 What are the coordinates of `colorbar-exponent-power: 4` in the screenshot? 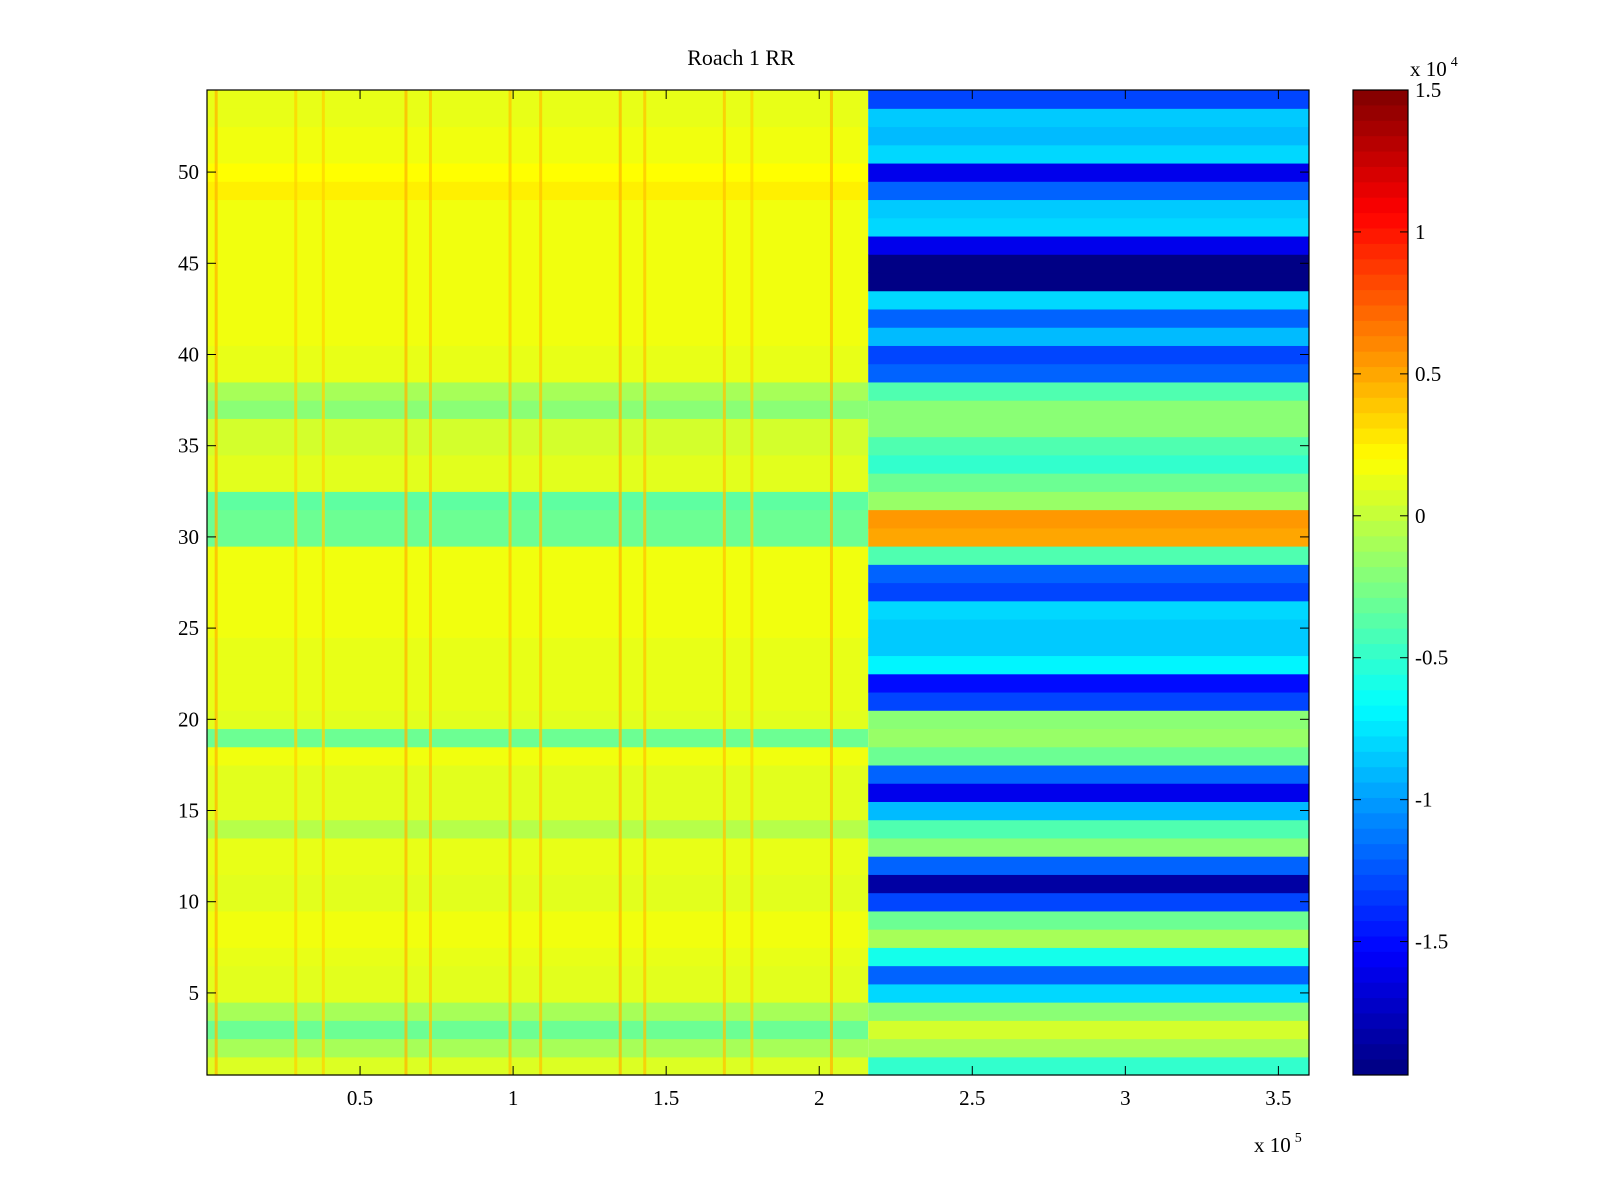 It's located at (1454, 62).